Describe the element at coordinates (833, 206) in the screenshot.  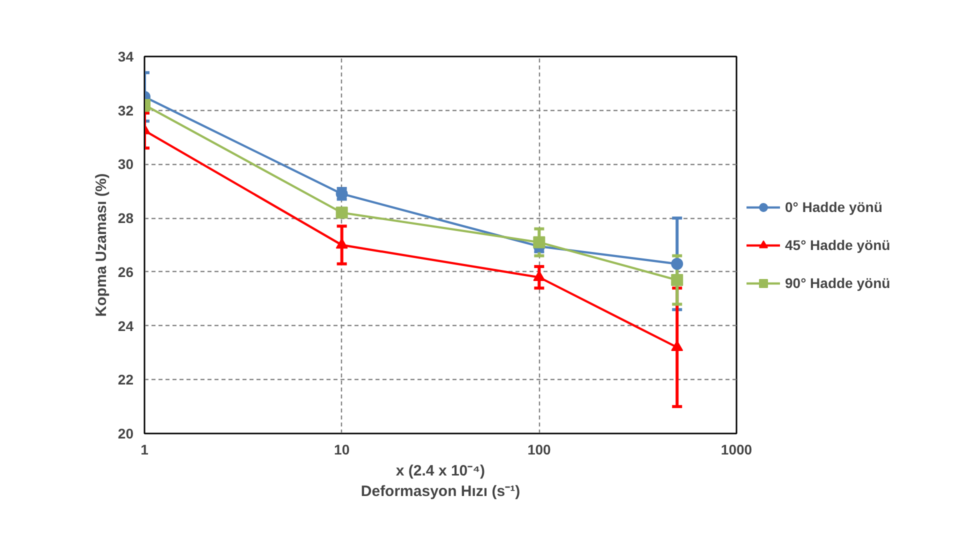
I see `legend-label: 0° Hadde yönü` at that location.